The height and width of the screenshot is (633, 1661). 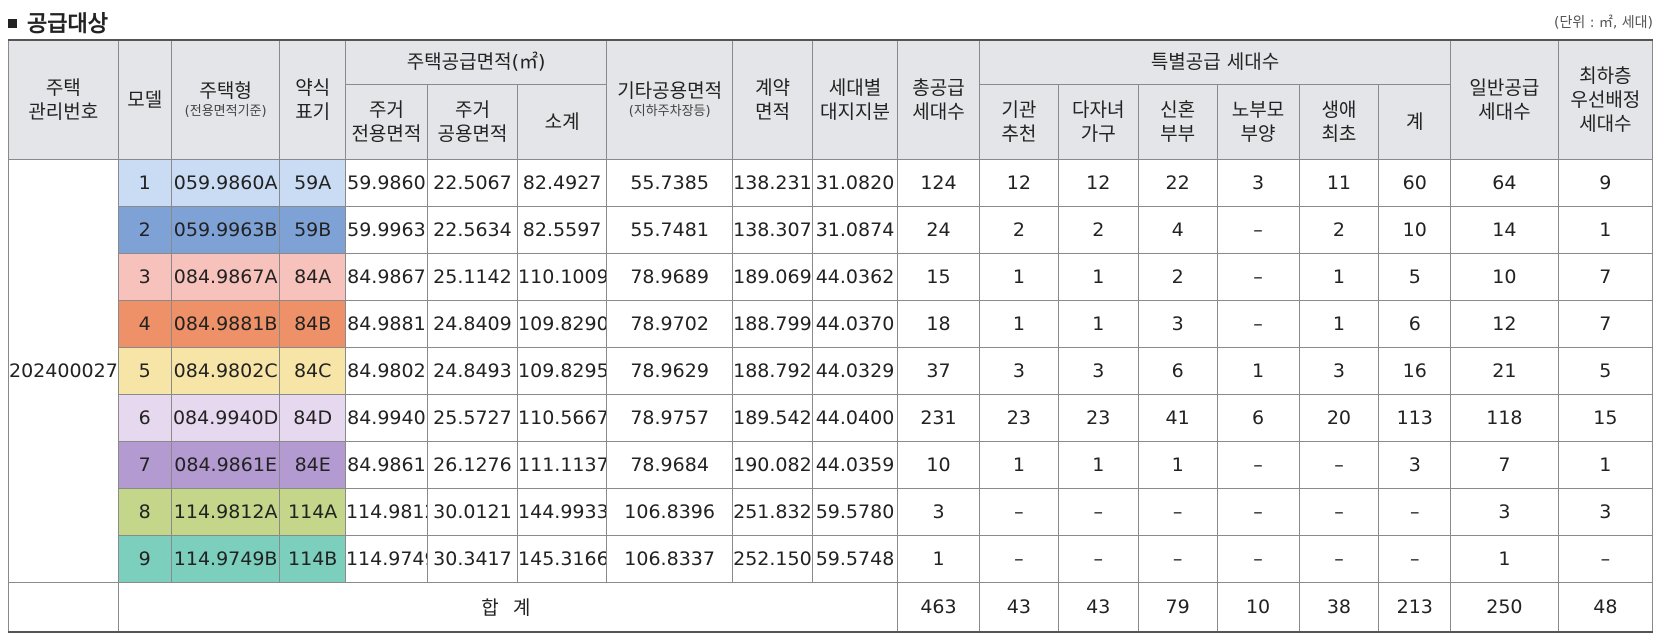 What do you see at coordinates (1098, 109) in the screenshot?
I see `header-multi-child-line1: 다자녀` at bounding box center [1098, 109].